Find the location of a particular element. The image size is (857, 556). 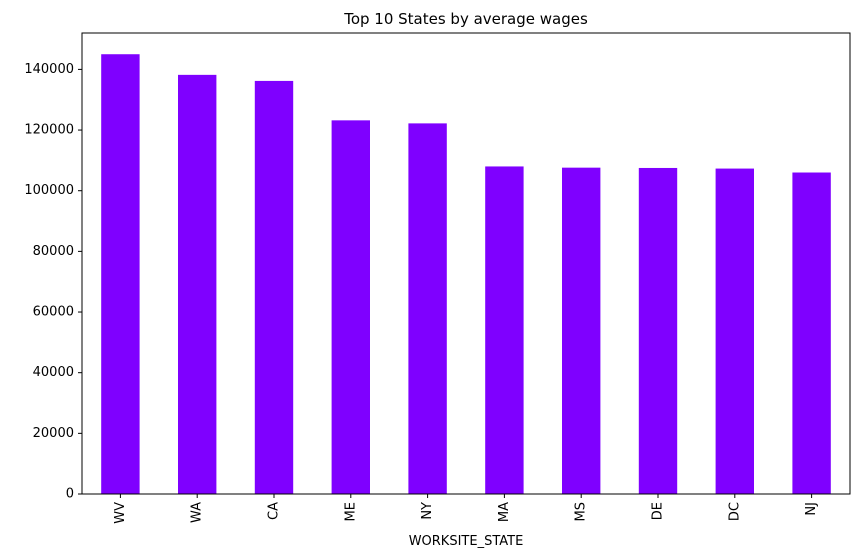

x-tick-label-ny: NY is located at coordinates (427, 511).